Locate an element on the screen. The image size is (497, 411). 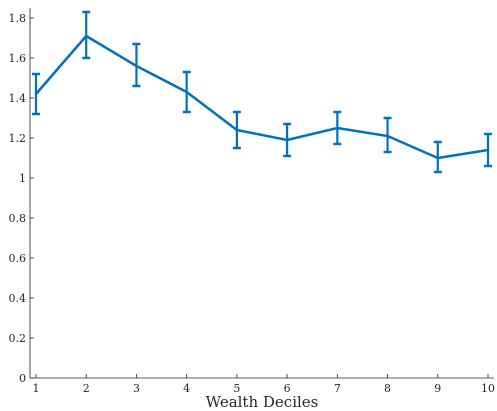
x-tick-label: 7 is located at coordinates (337, 388).